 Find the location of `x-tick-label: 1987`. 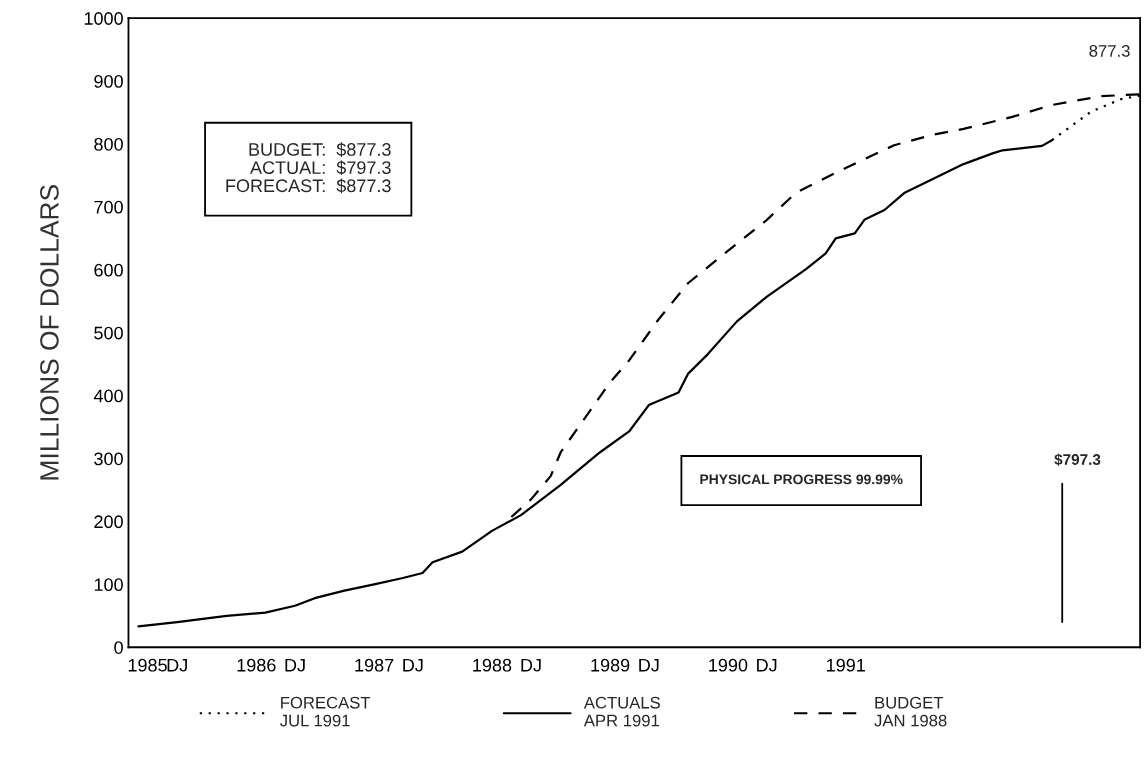

x-tick-label: 1987 is located at coordinates (374, 665).